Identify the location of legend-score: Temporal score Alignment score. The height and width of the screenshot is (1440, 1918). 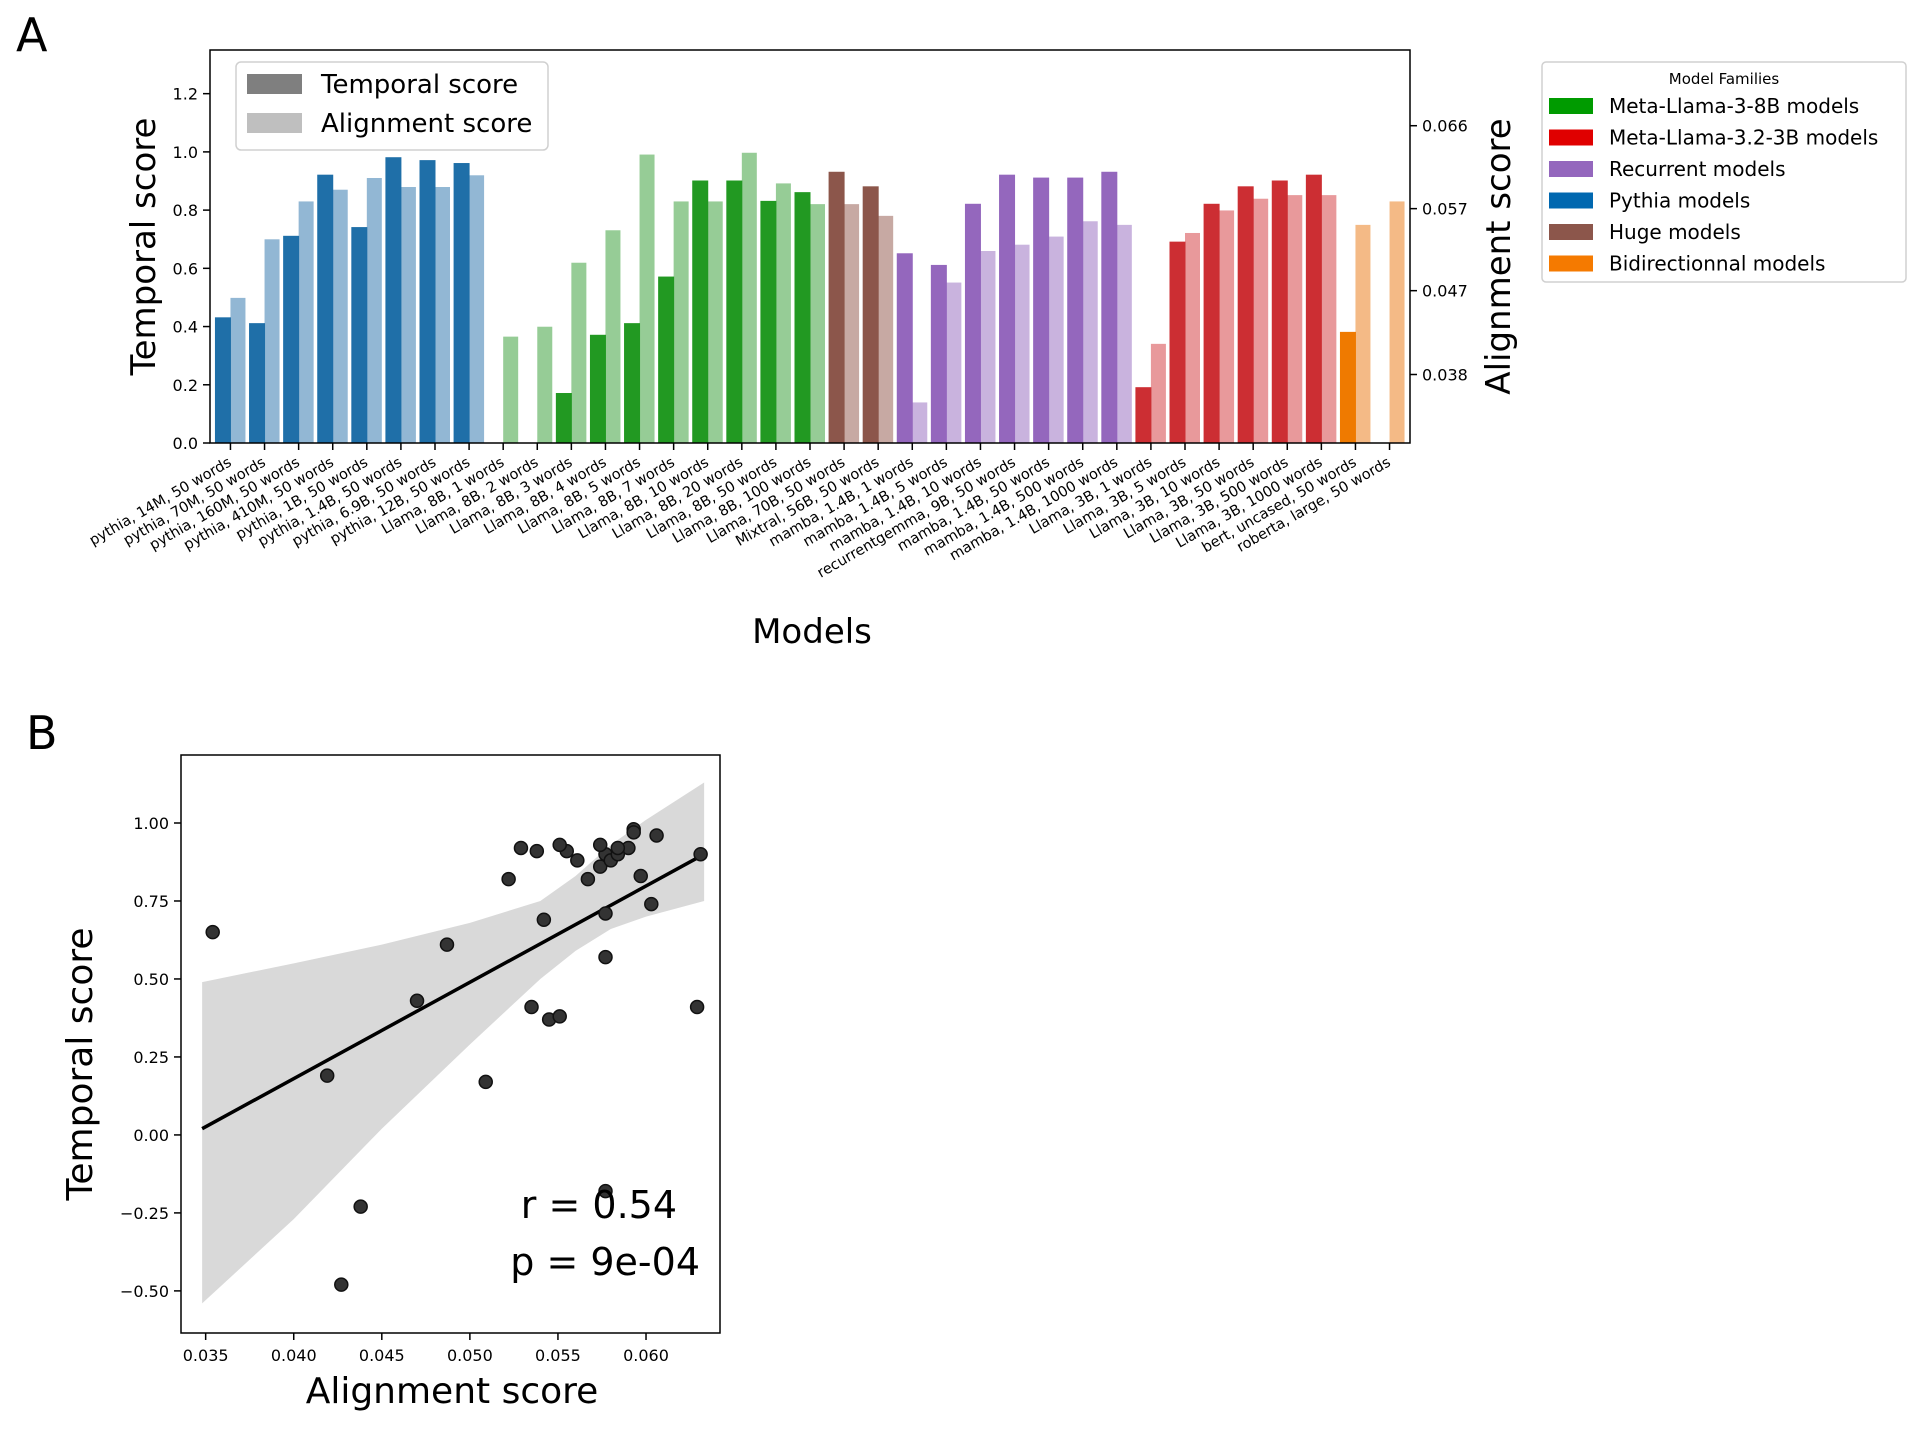
(392, 106).